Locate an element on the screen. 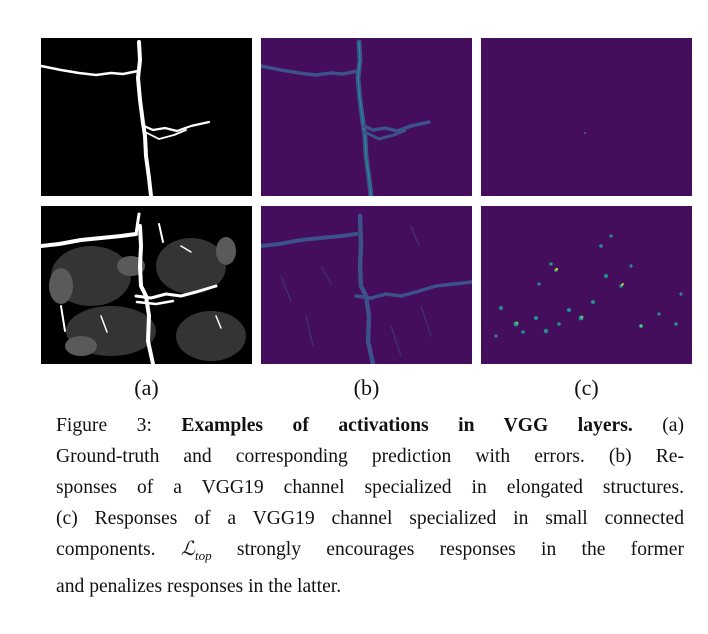 This screenshot has height=634, width=708. panel-b-top is located at coordinates (366, 117).